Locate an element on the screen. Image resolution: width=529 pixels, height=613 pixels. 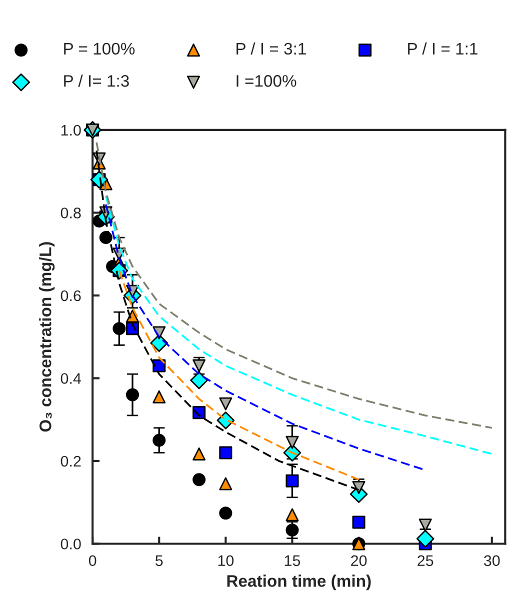
legend-label: P / I = 1:1 is located at coordinates (443, 48).